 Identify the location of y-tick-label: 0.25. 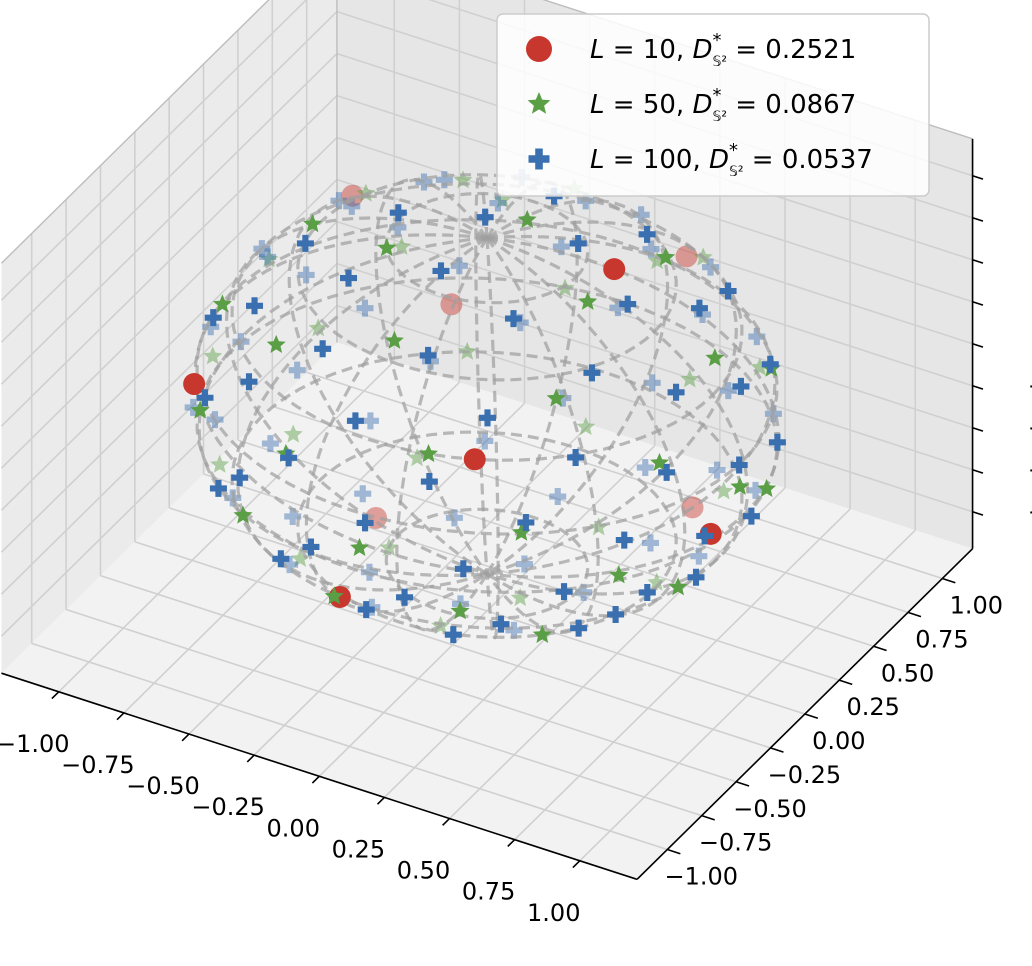
(872, 707).